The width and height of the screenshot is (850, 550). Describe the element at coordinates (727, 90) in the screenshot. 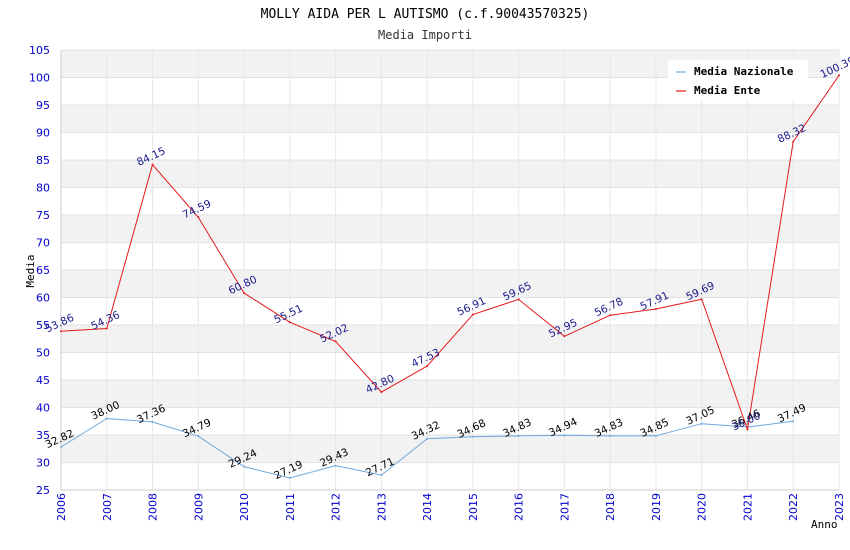

I see `legend-label-media-ente: Media Ente` at that location.